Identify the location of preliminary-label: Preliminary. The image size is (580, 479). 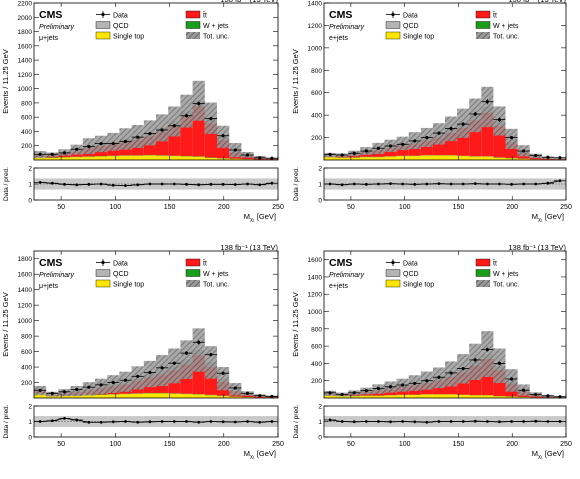
(347, 27).